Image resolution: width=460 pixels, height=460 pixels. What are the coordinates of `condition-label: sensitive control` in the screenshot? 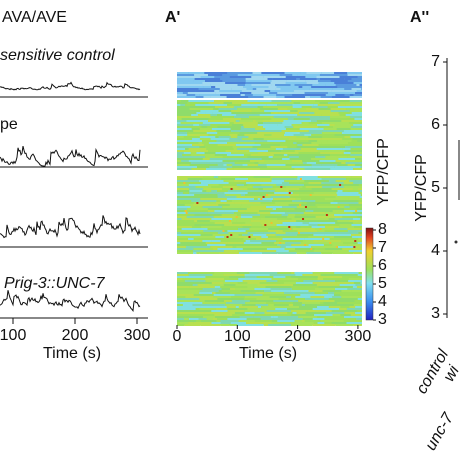 It's located at (57, 55).